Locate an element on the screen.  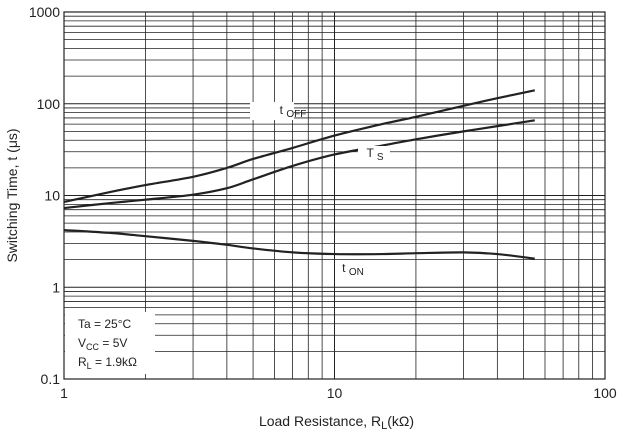
series-label: t OFF is located at coordinates (293, 111).